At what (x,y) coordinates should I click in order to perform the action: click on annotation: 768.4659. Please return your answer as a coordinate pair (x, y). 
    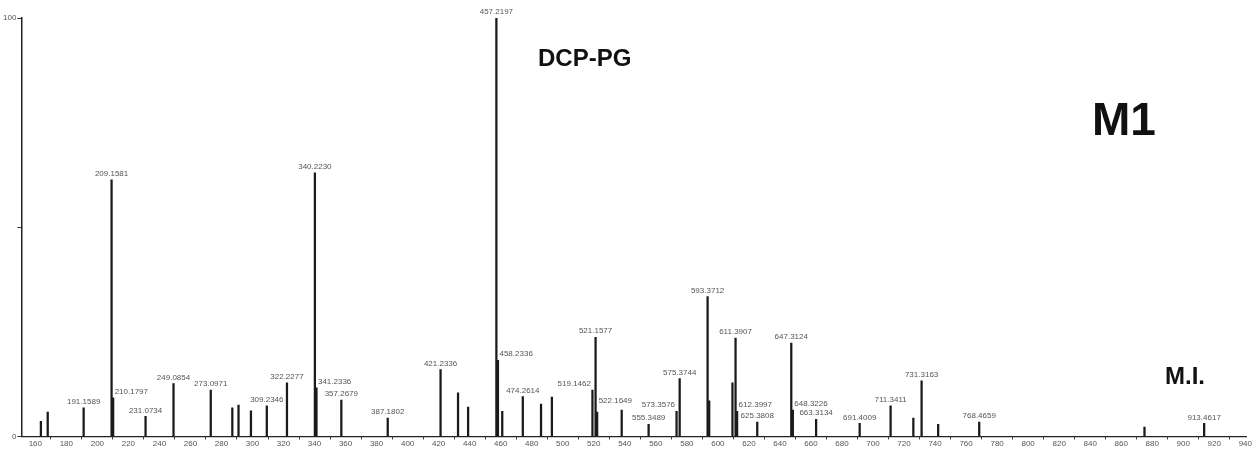
    Looking at the image, I should click on (979, 416).